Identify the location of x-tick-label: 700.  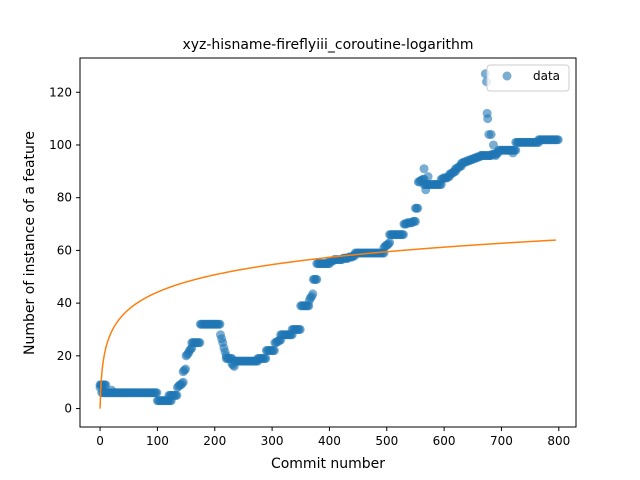
(501, 441).